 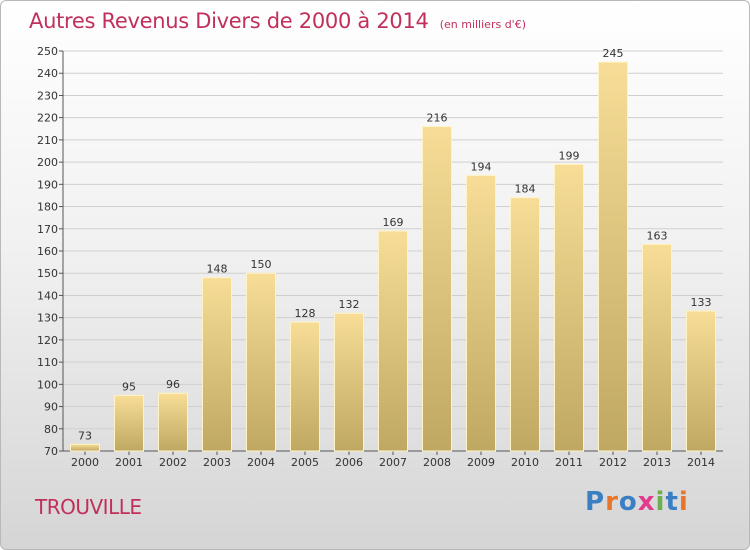 I want to click on x-tick-label: 2004, so click(x=261, y=462).